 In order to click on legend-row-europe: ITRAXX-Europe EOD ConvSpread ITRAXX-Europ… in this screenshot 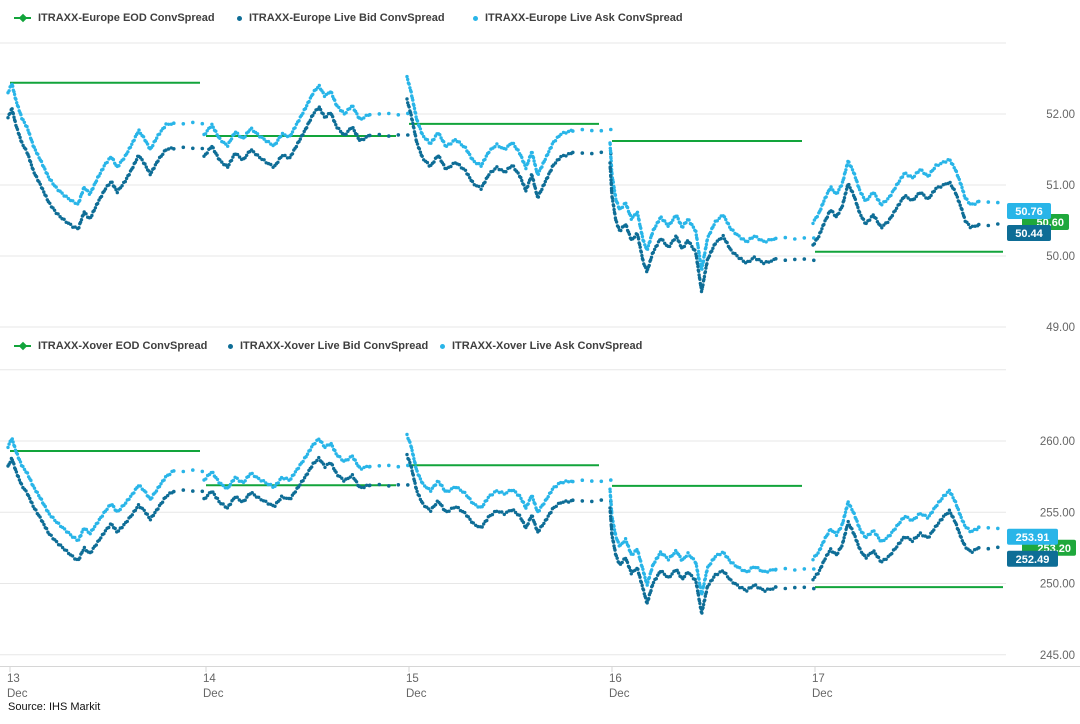, I will do `click(540, 18)`.